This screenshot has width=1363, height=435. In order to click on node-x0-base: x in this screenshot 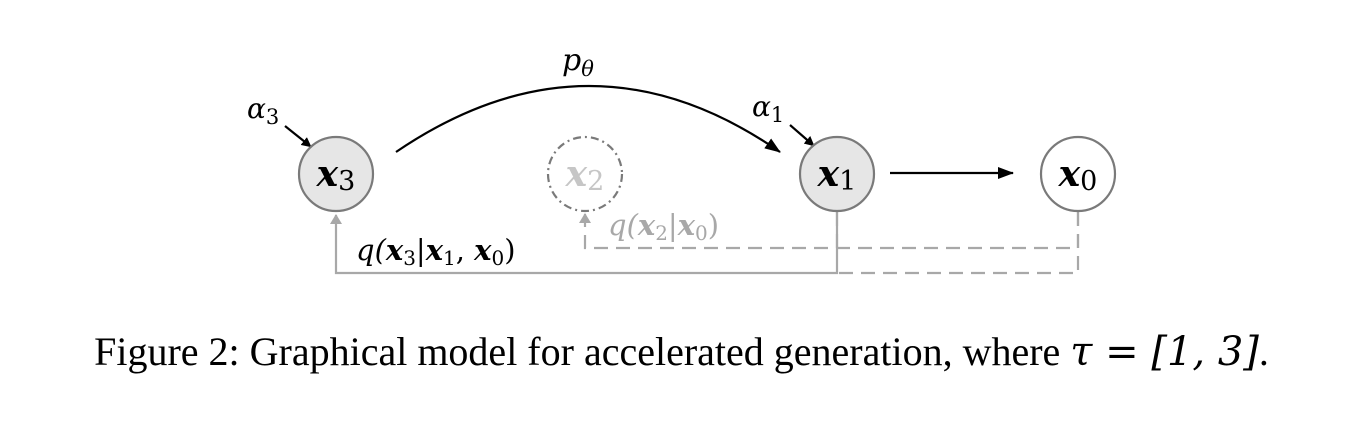, I will do `click(1069, 174)`.